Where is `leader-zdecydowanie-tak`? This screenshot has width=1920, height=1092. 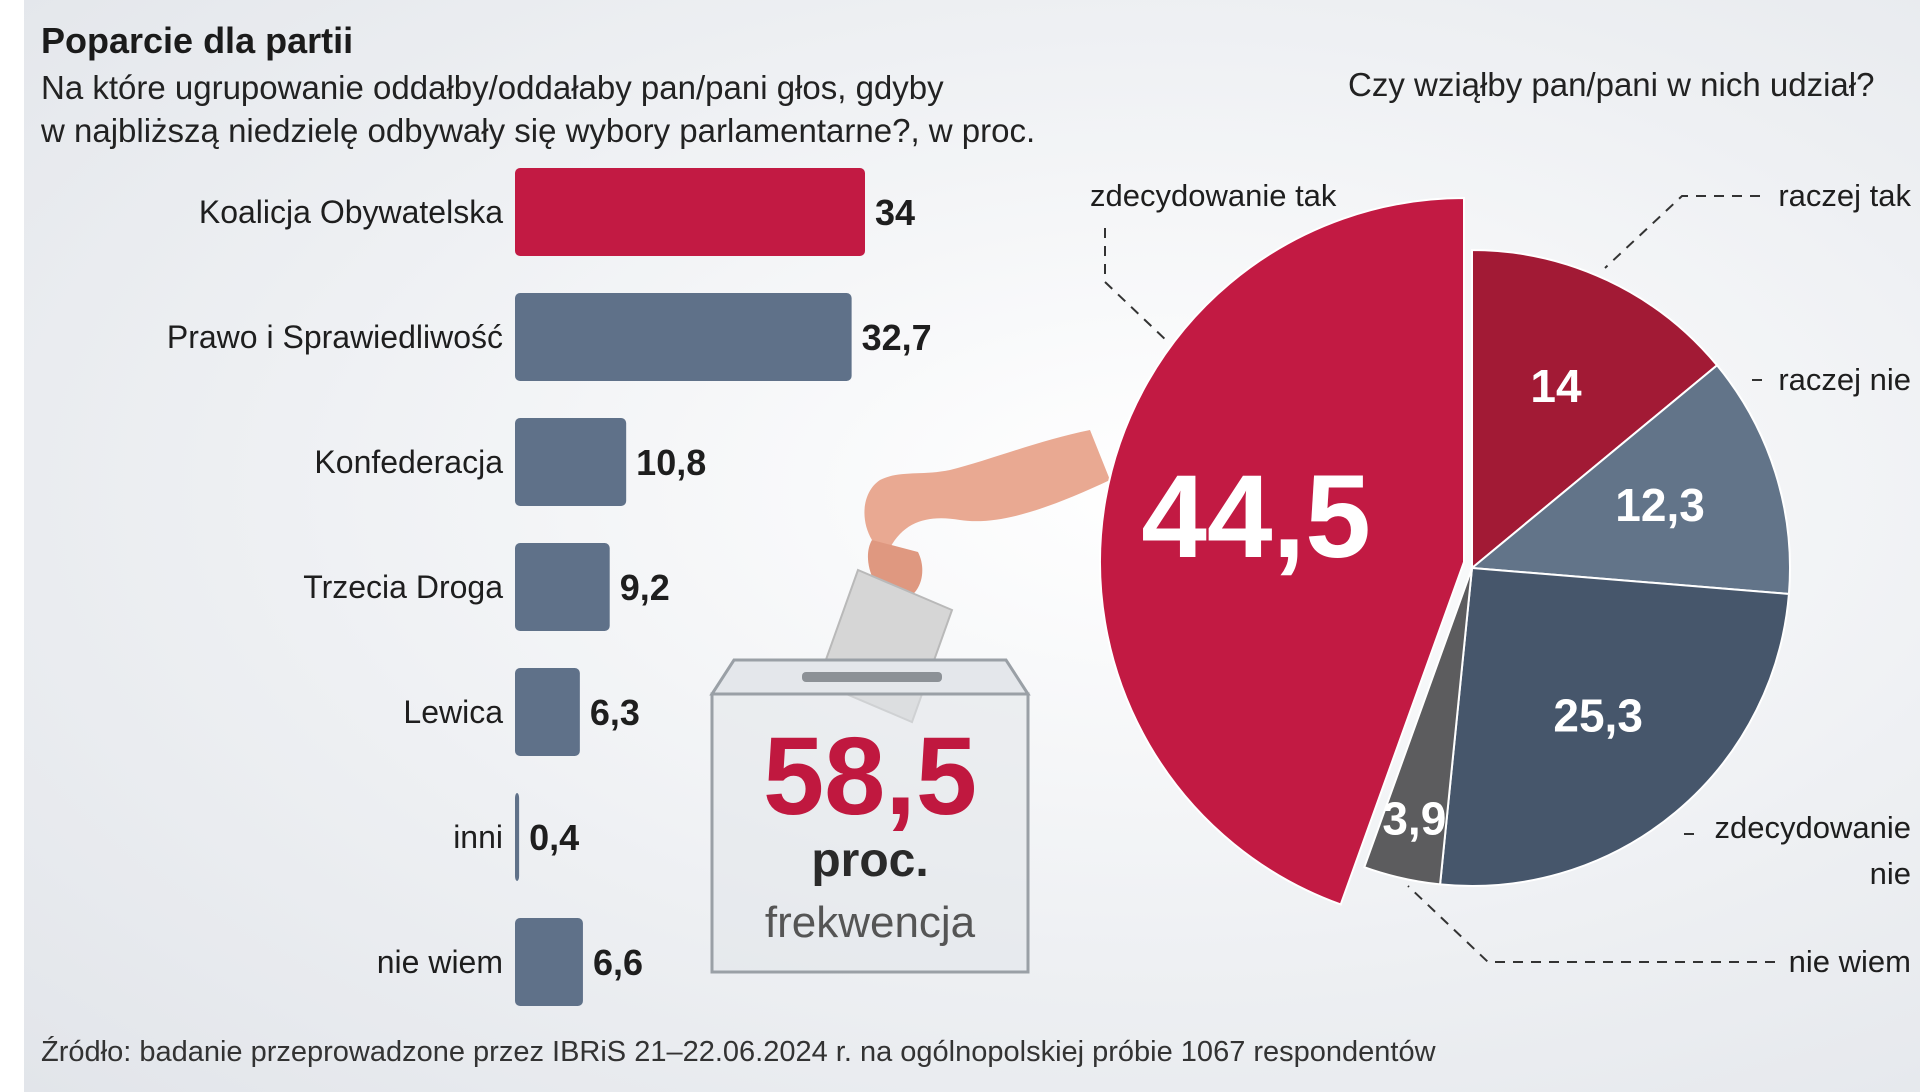
leader-zdecydowanie-tak is located at coordinates (1136, 285).